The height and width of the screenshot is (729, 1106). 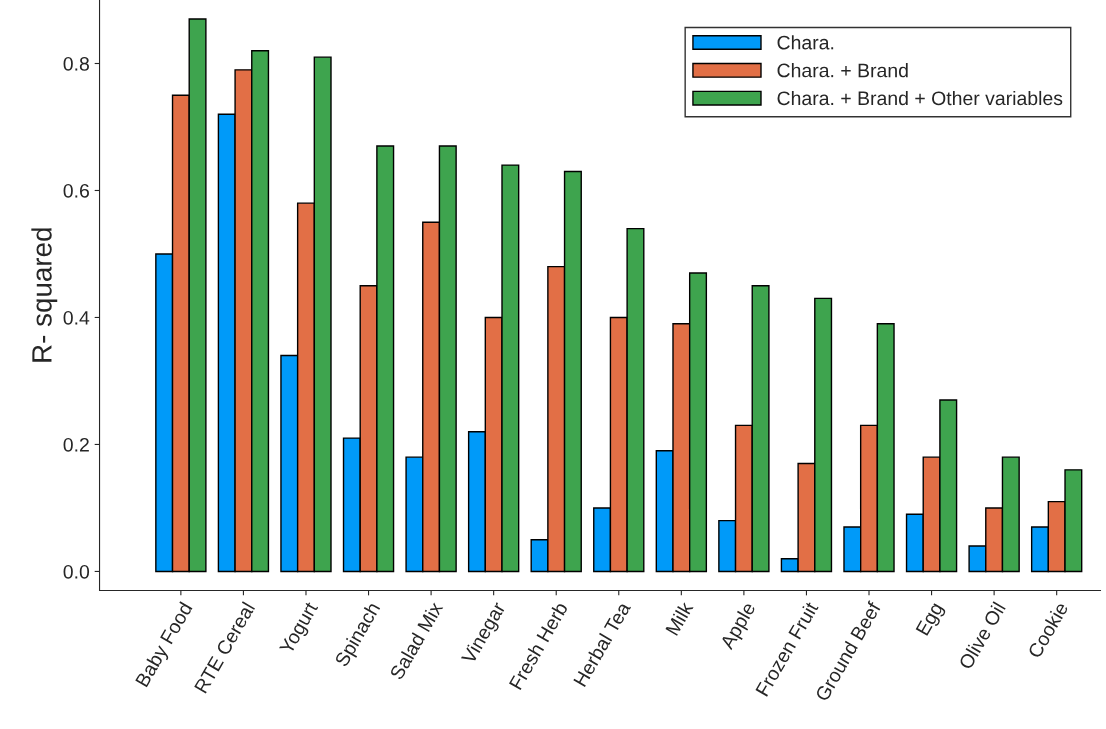 I want to click on legend-label: Chara. + Brand + Other variables, so click(x=920, y=98).